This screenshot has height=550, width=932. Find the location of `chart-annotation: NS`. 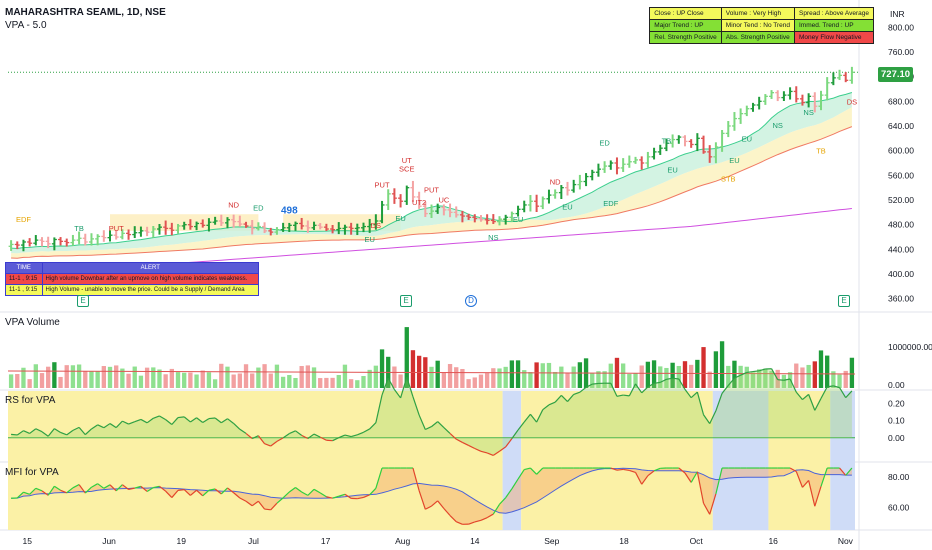

chart-annotation: NS is located at coordinates (493, 237).